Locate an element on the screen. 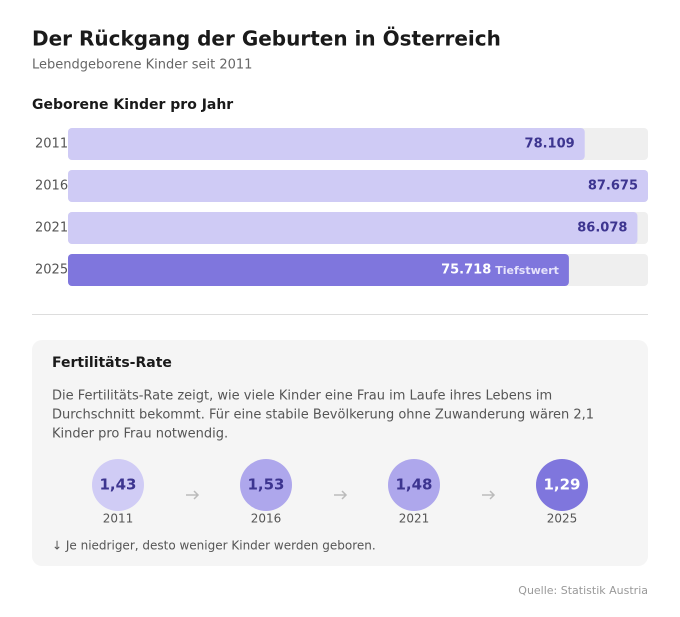 The height and width of the screenshot is (617, 680). value-label: 75.718 is located at coordinates (466, 270).